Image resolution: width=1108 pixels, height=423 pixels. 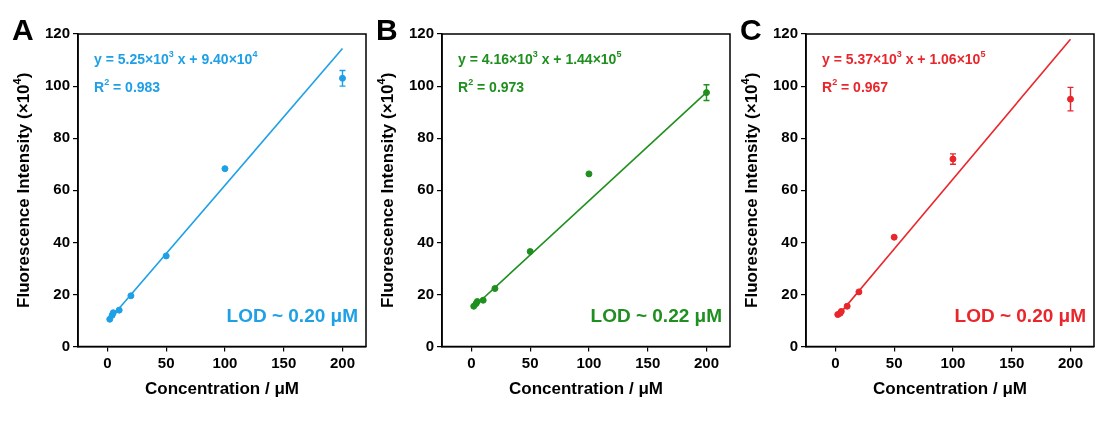 What do you see at coordinates (23, 30) in the screenshot?
I see `chart-title: A` at bounding box center [23, 30].